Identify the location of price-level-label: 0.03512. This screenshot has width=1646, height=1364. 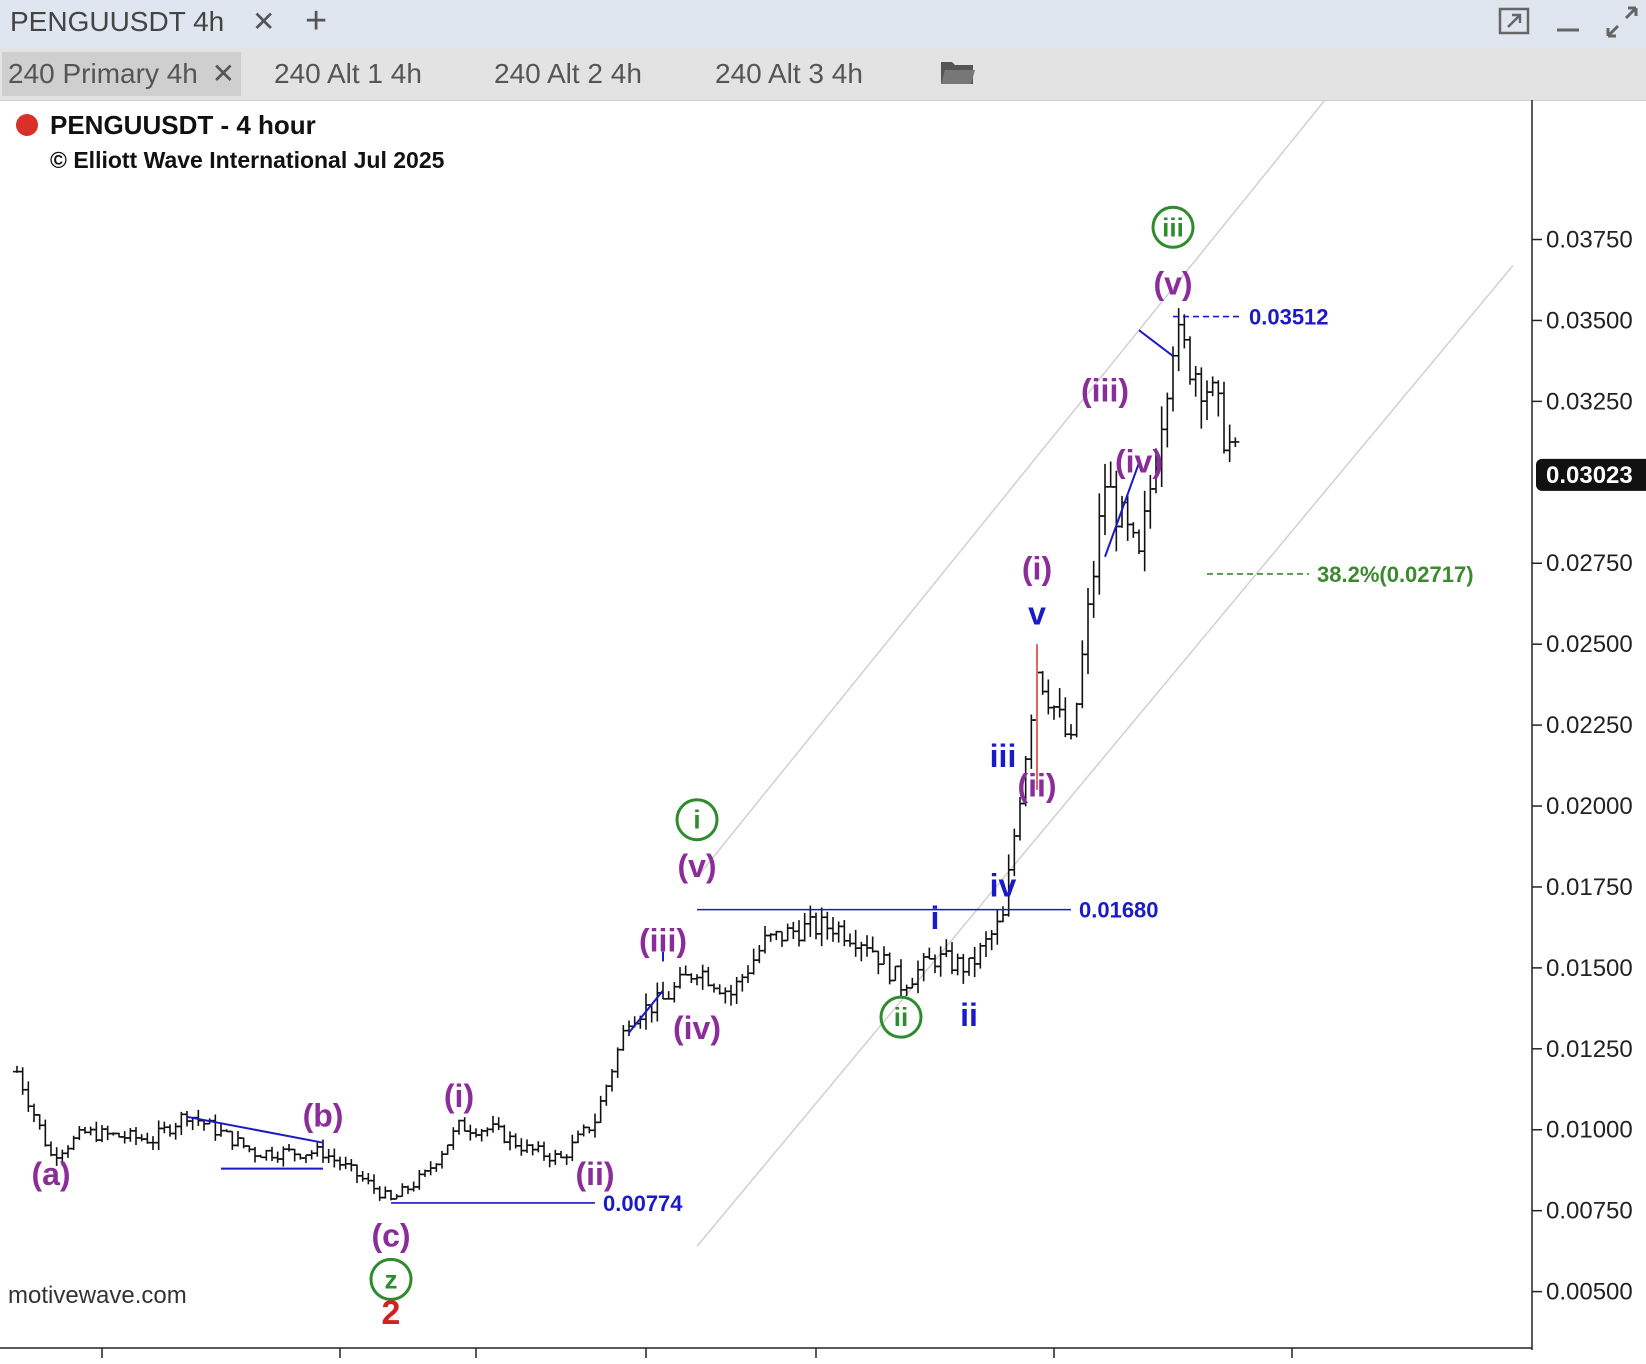
(1289, 317).